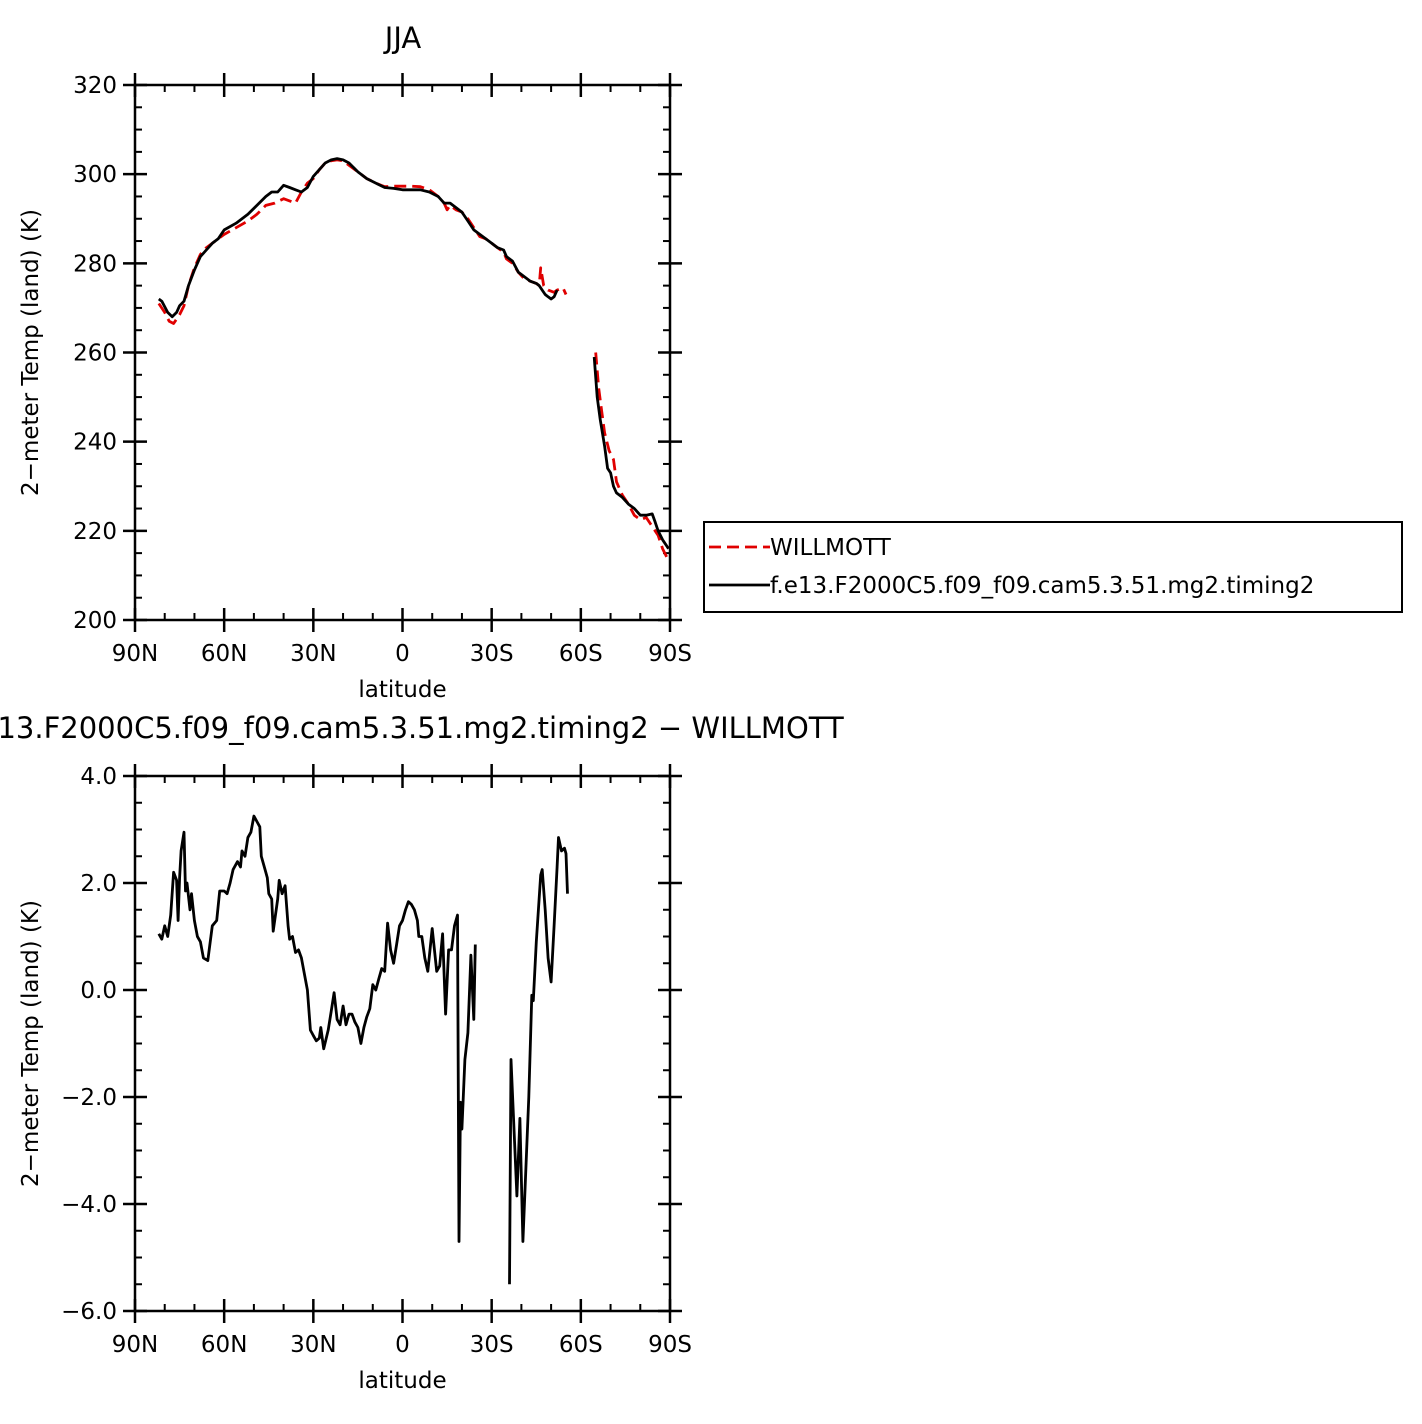 Image resolution: width=1422 pixels, height=1424 pixels. What do you see at coordinates (95, 532) in the screenshot?
I see `top-y-tick-label: 220` at bounding box center [95, 532].